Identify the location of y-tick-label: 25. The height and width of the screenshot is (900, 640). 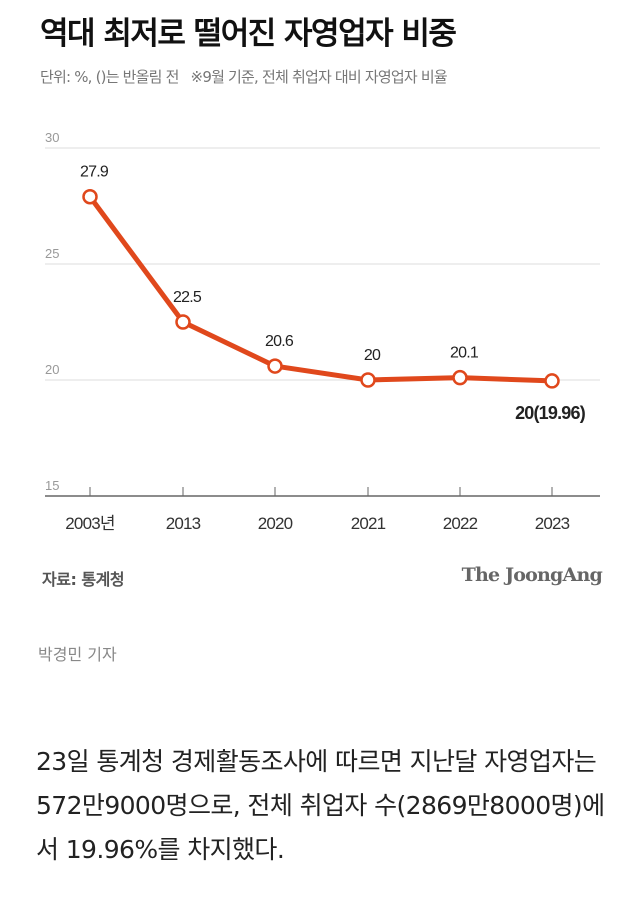
(52, 253).